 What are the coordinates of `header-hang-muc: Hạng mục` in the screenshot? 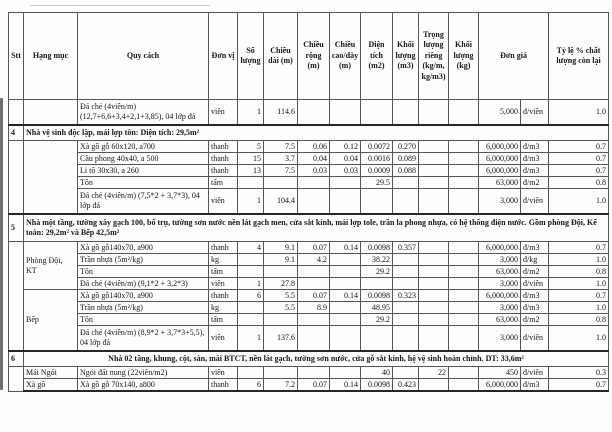 It's located at (50, 56).